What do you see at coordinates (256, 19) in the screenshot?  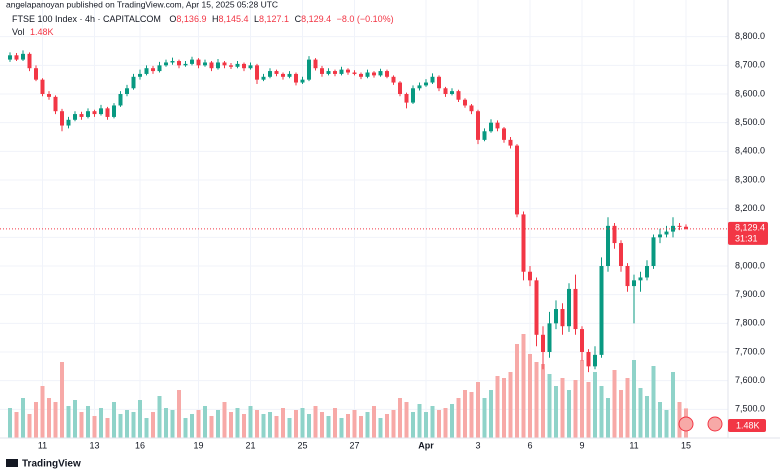 I see `legend-key: L` at bounding box center [256, 19].